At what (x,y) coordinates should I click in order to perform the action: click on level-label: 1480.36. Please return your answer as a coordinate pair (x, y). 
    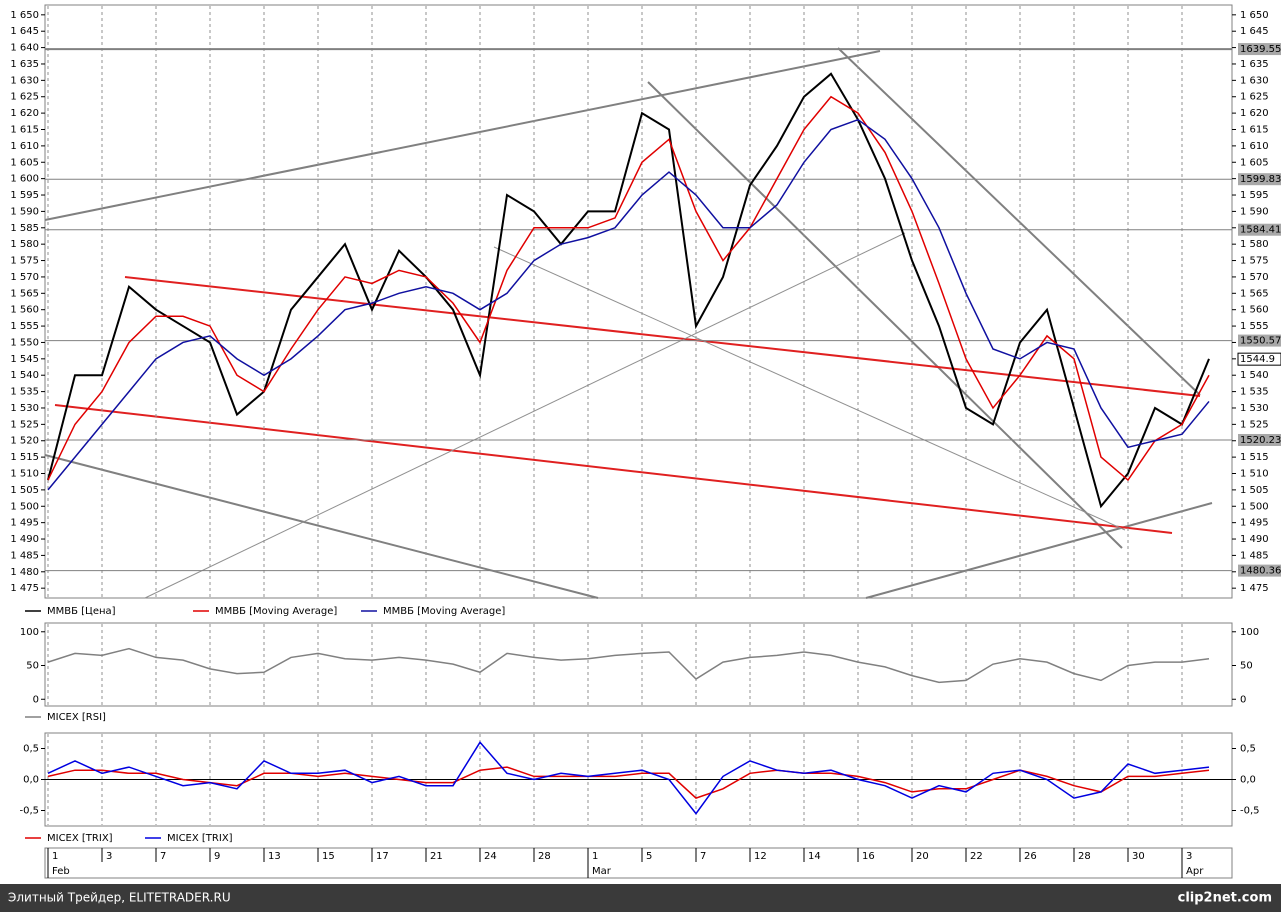
    Looking at the image, I should click on (1260, 571).